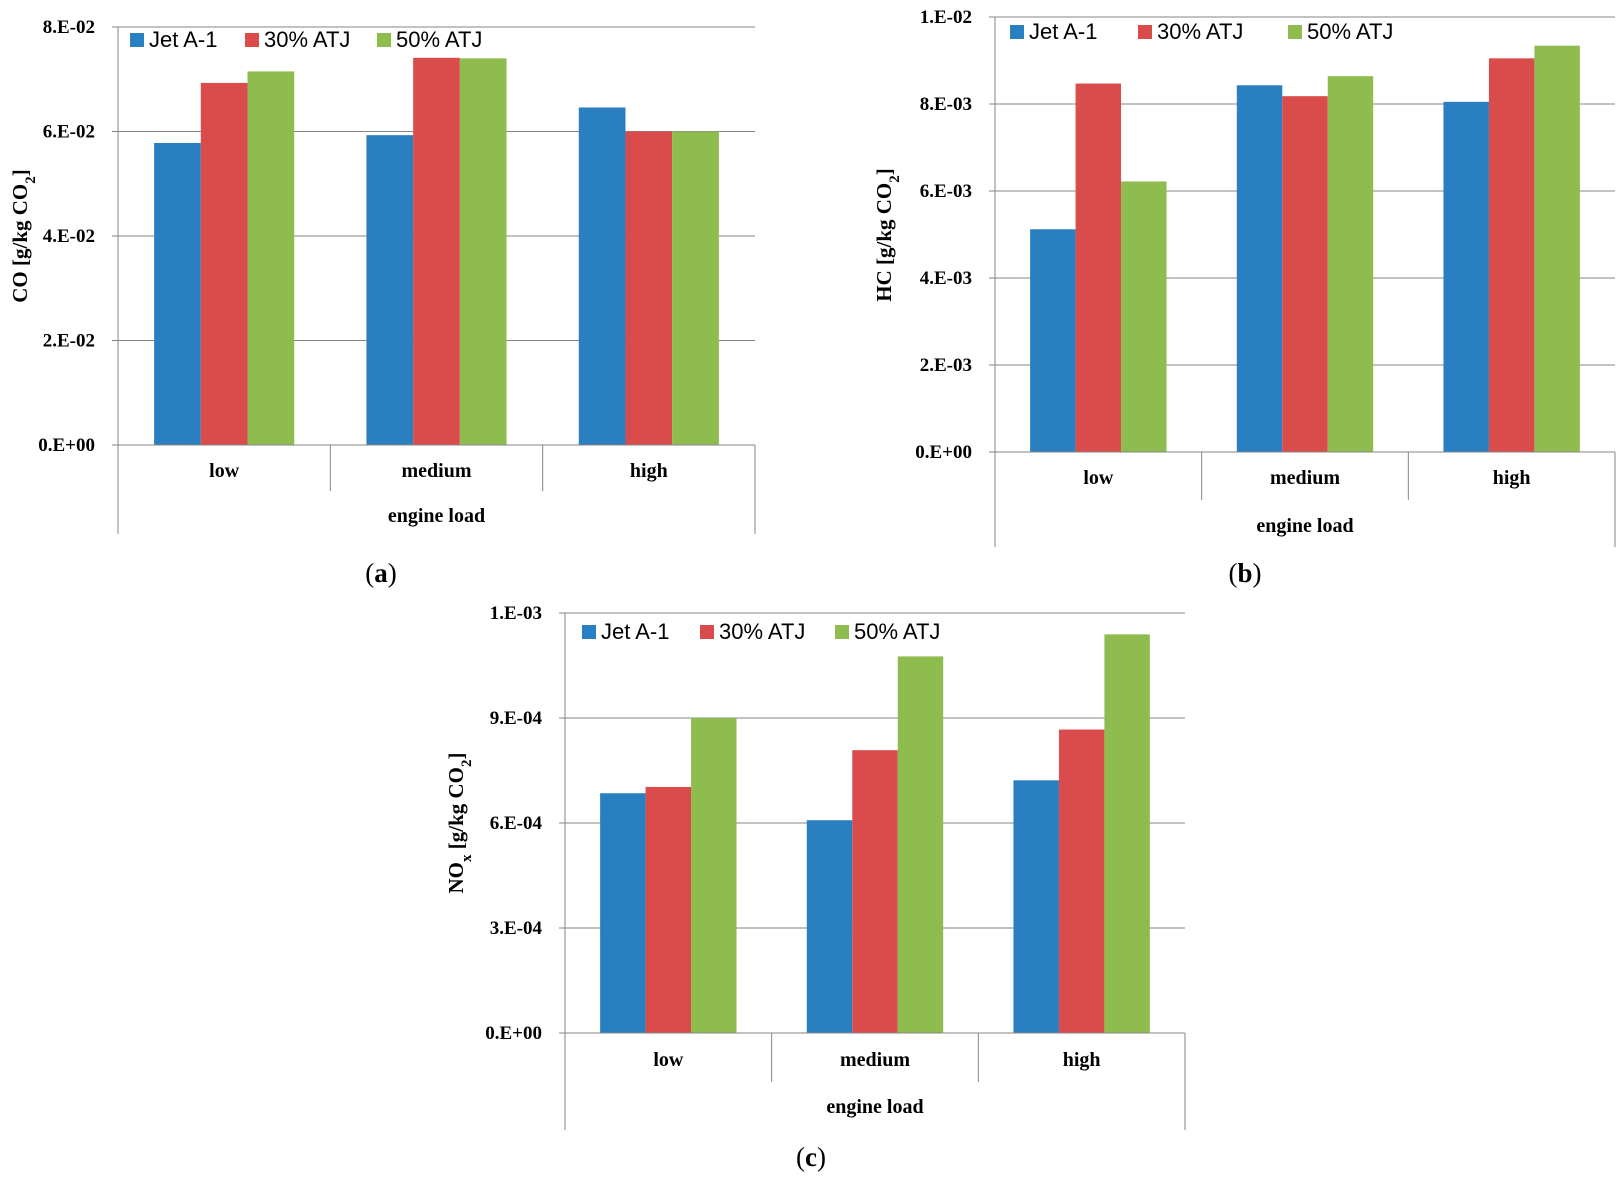 The image size is (1621, 1183). I want to click on panel-label: (c), so click(811, 1157).